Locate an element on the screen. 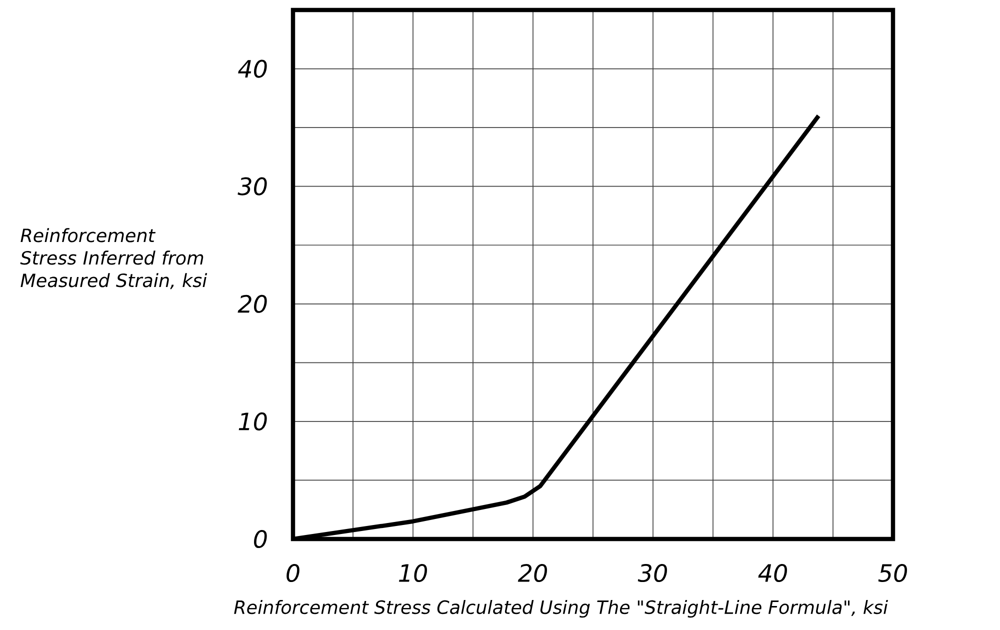 Image resolution: width=1000 pixels, height=630 pixels. x-tick-label: 10 is located at coordinates (412, 573).